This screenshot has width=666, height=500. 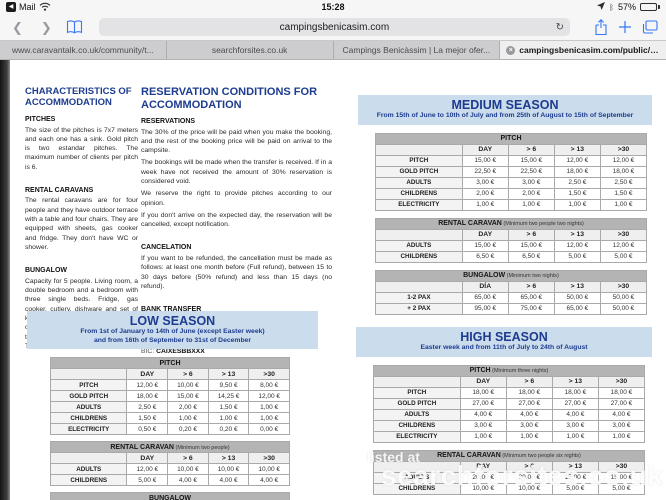 What do you see at coordinates (11, 7) in the screenshot?
I see `back-to-app-icon: ◀` at bounding box center [11, 7].